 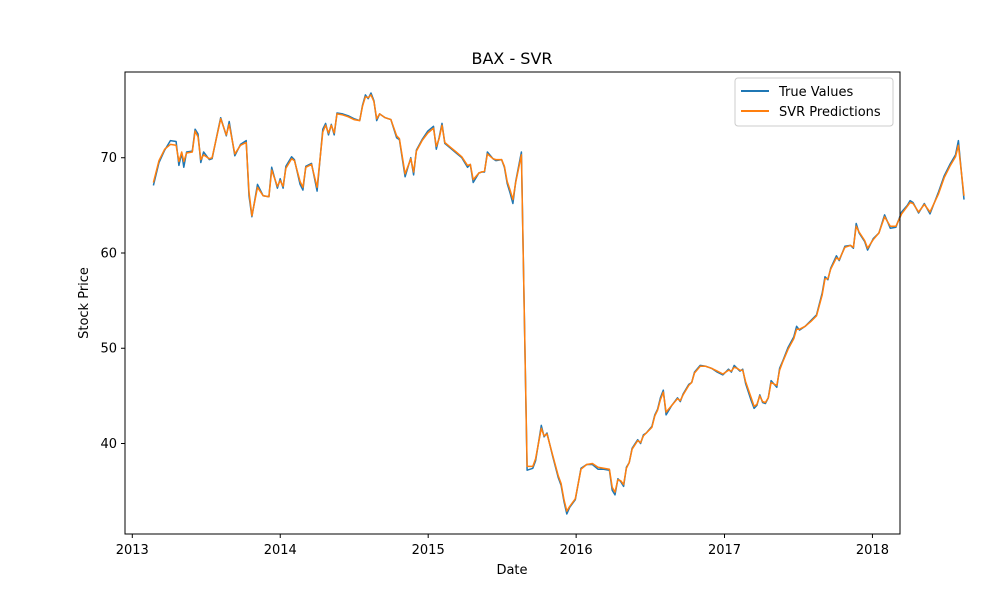 What do you see at coordinates (84, 303) in the screenshot?
I see `y-axis-title: Stock Price` at bounding box center [84, 303].